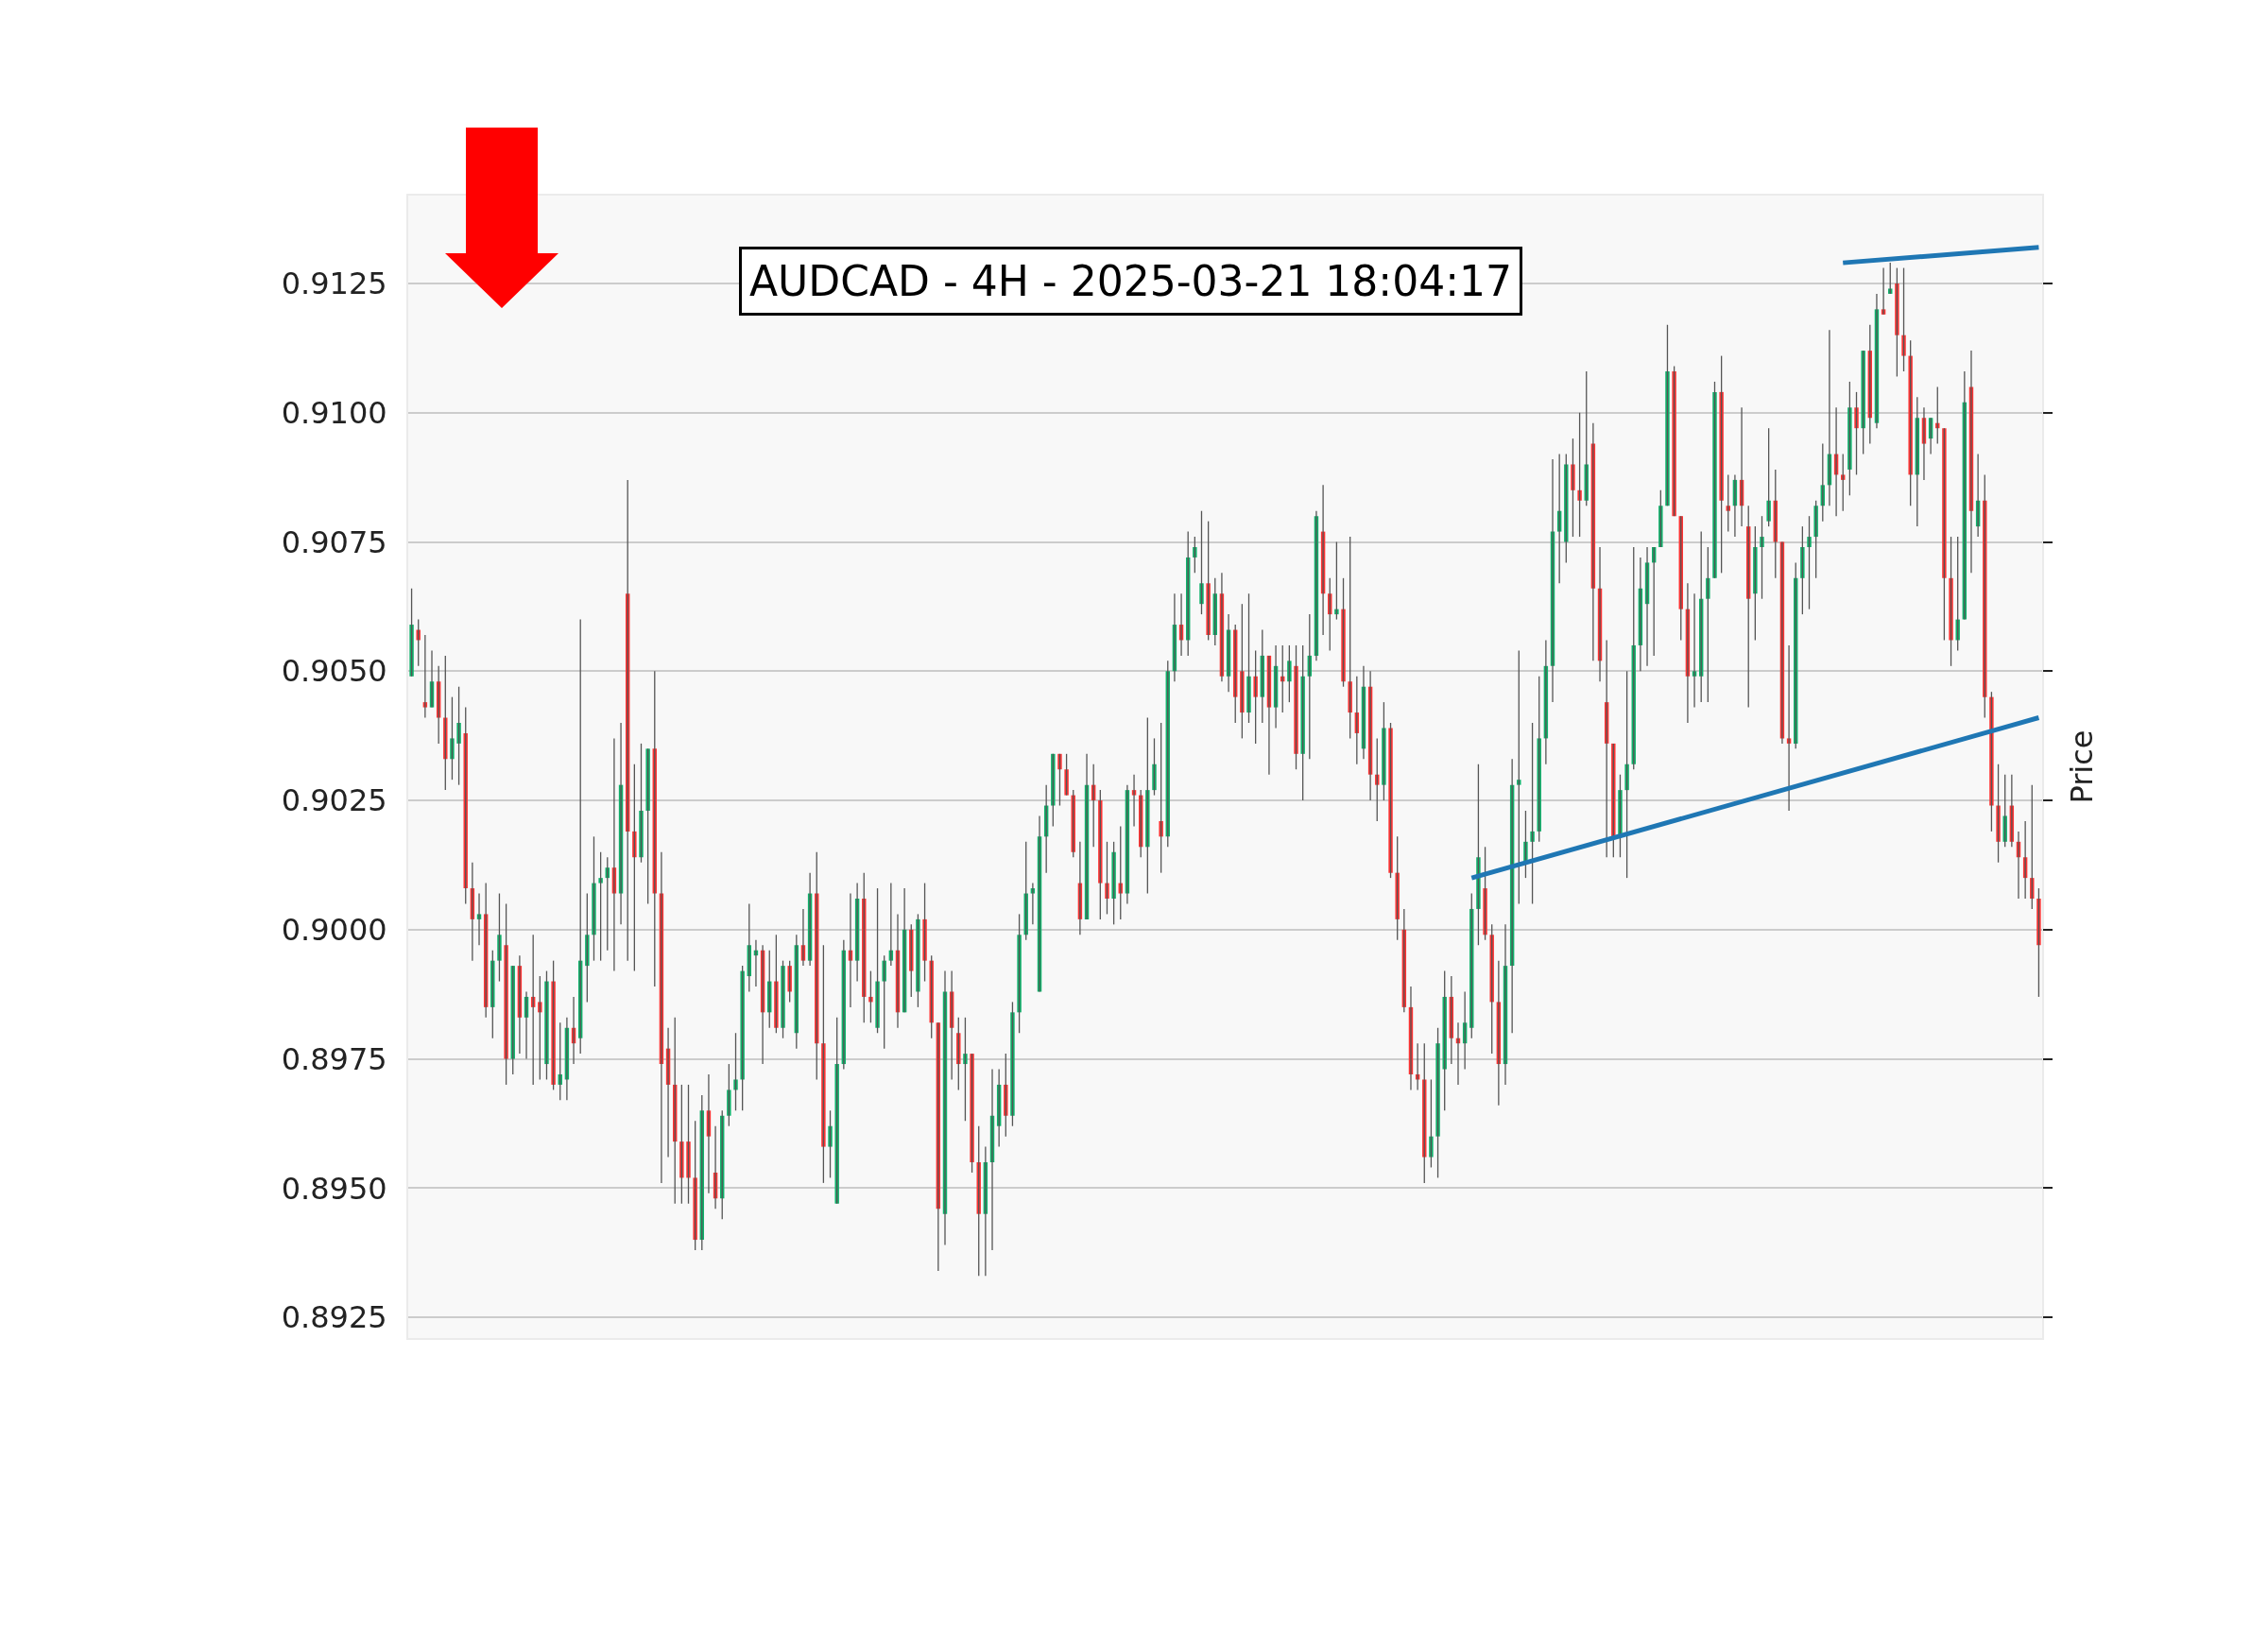 Image resolution: width=2268 pixels, height=1630 pixels. Describe the element at coordinates (334, 1188) in the screenshot. I see `y-tick-label: 0.8950` at that location.